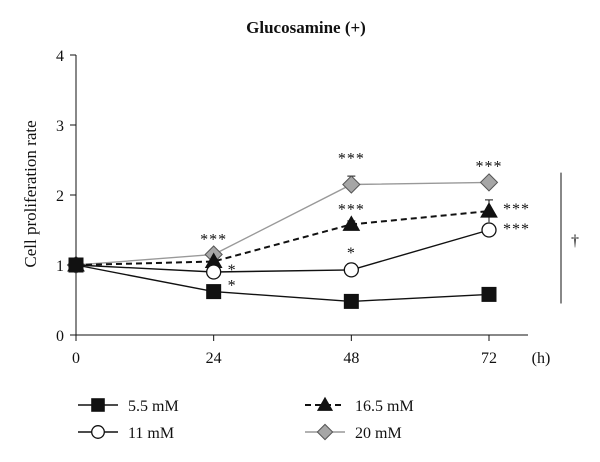  What do you see at coordinates (378, 433) in the screenshot?
I see `legend-label: 20 mM` at bounding box center [378, 433].